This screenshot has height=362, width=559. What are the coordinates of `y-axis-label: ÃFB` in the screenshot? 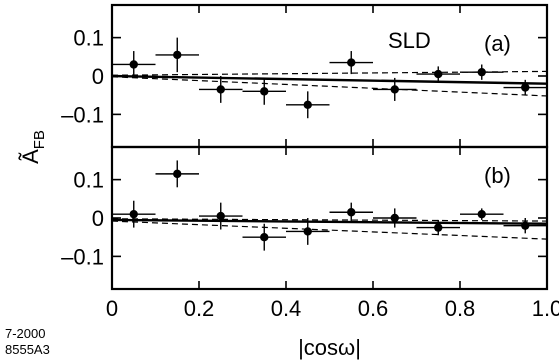 It's located at (33, 147).